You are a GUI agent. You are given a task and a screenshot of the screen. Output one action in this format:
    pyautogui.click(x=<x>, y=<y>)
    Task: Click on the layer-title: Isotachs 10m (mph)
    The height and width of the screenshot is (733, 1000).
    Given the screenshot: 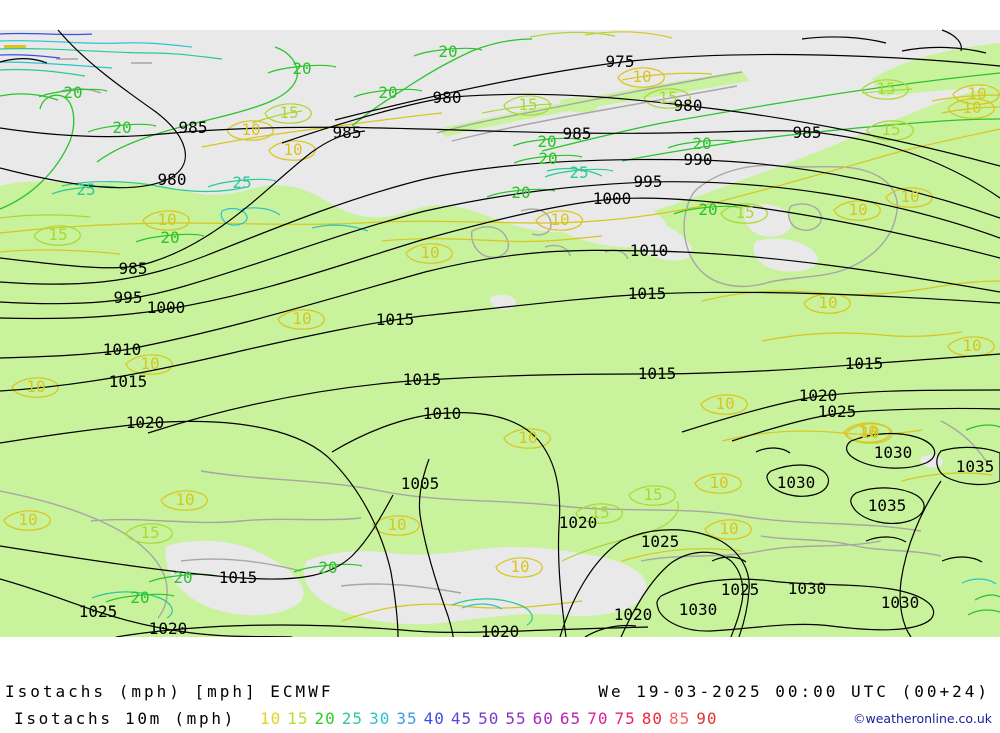 What is the action you would take?
    pyautogui.click(x=125, y=718)
    